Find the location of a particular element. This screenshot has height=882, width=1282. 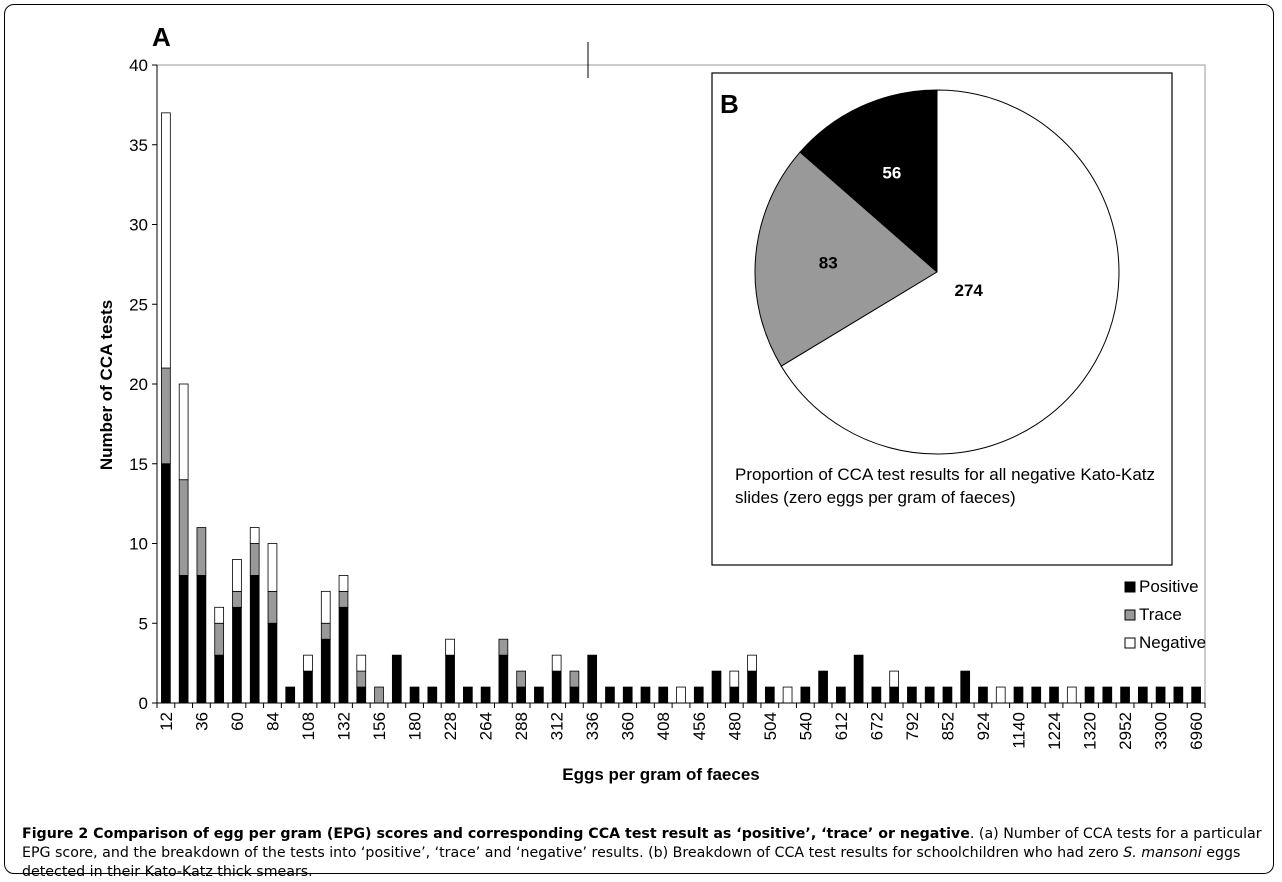

pie-label-positive: 56 is located at coordinates (891, 173).